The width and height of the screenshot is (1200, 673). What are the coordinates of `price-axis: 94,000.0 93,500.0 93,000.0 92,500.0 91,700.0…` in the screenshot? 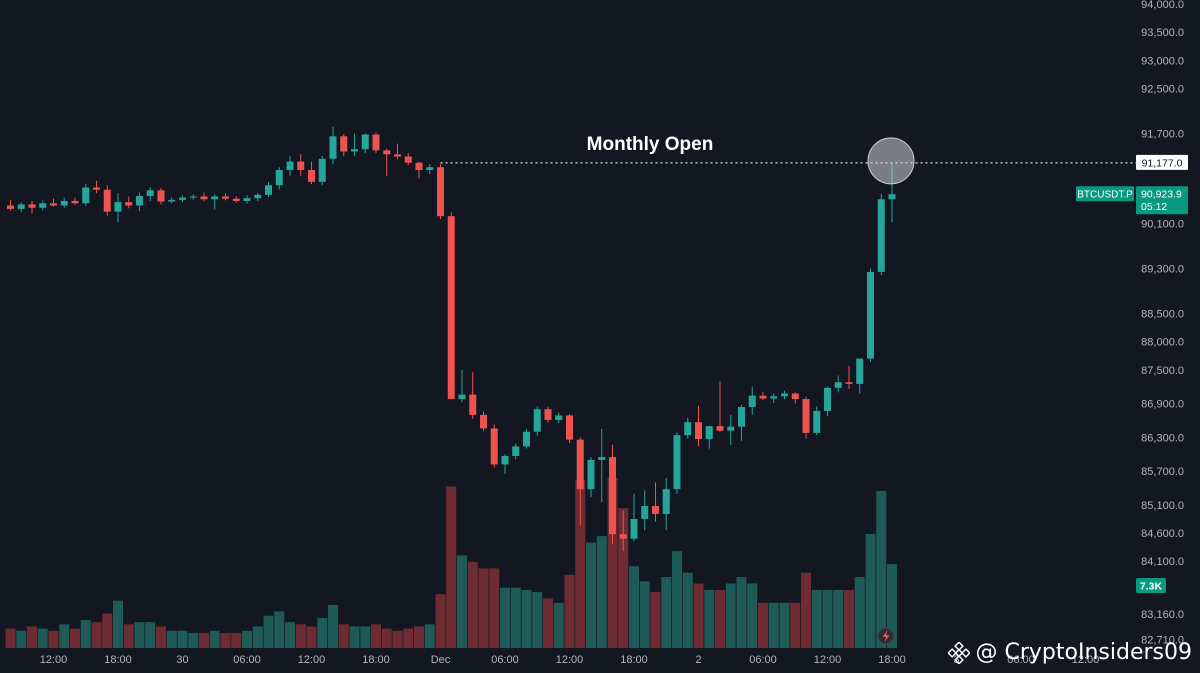 It's located at (1162, 323).